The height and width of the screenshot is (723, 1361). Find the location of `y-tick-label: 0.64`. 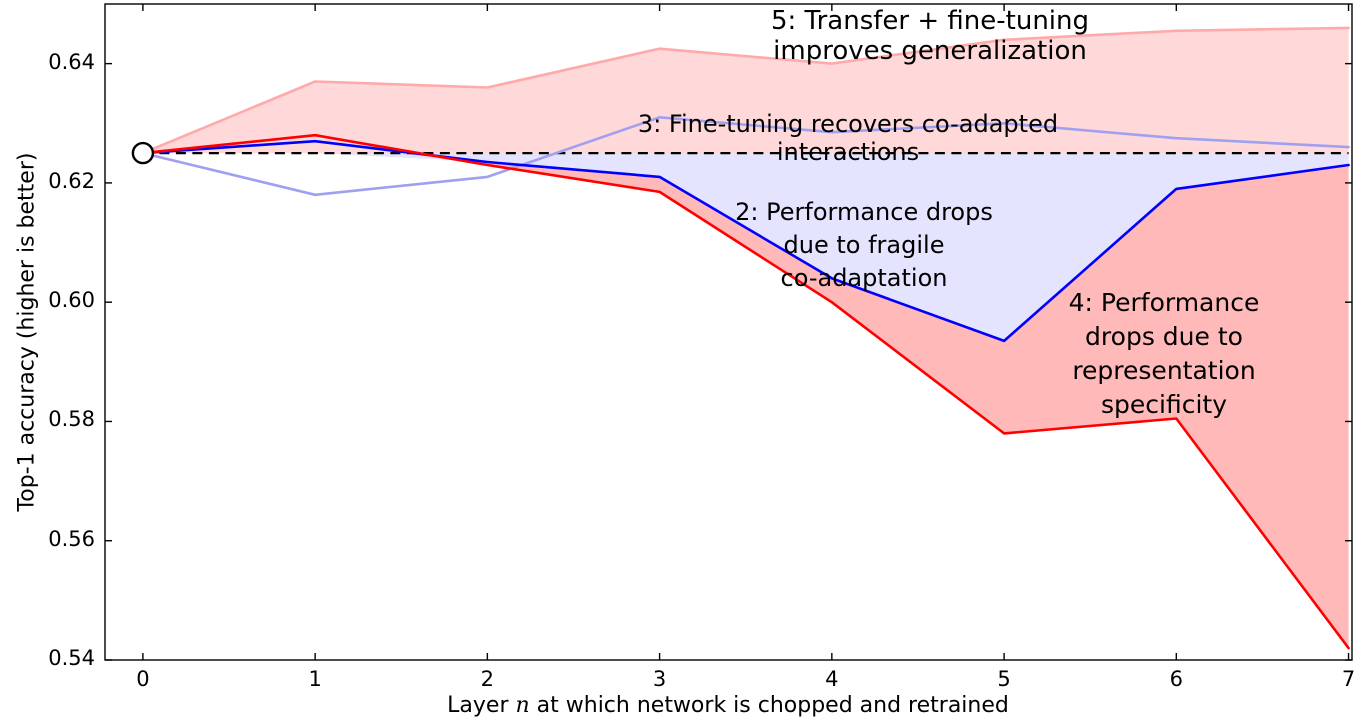

y-tick-label: 0.64 is located at coordinates (71, 61).